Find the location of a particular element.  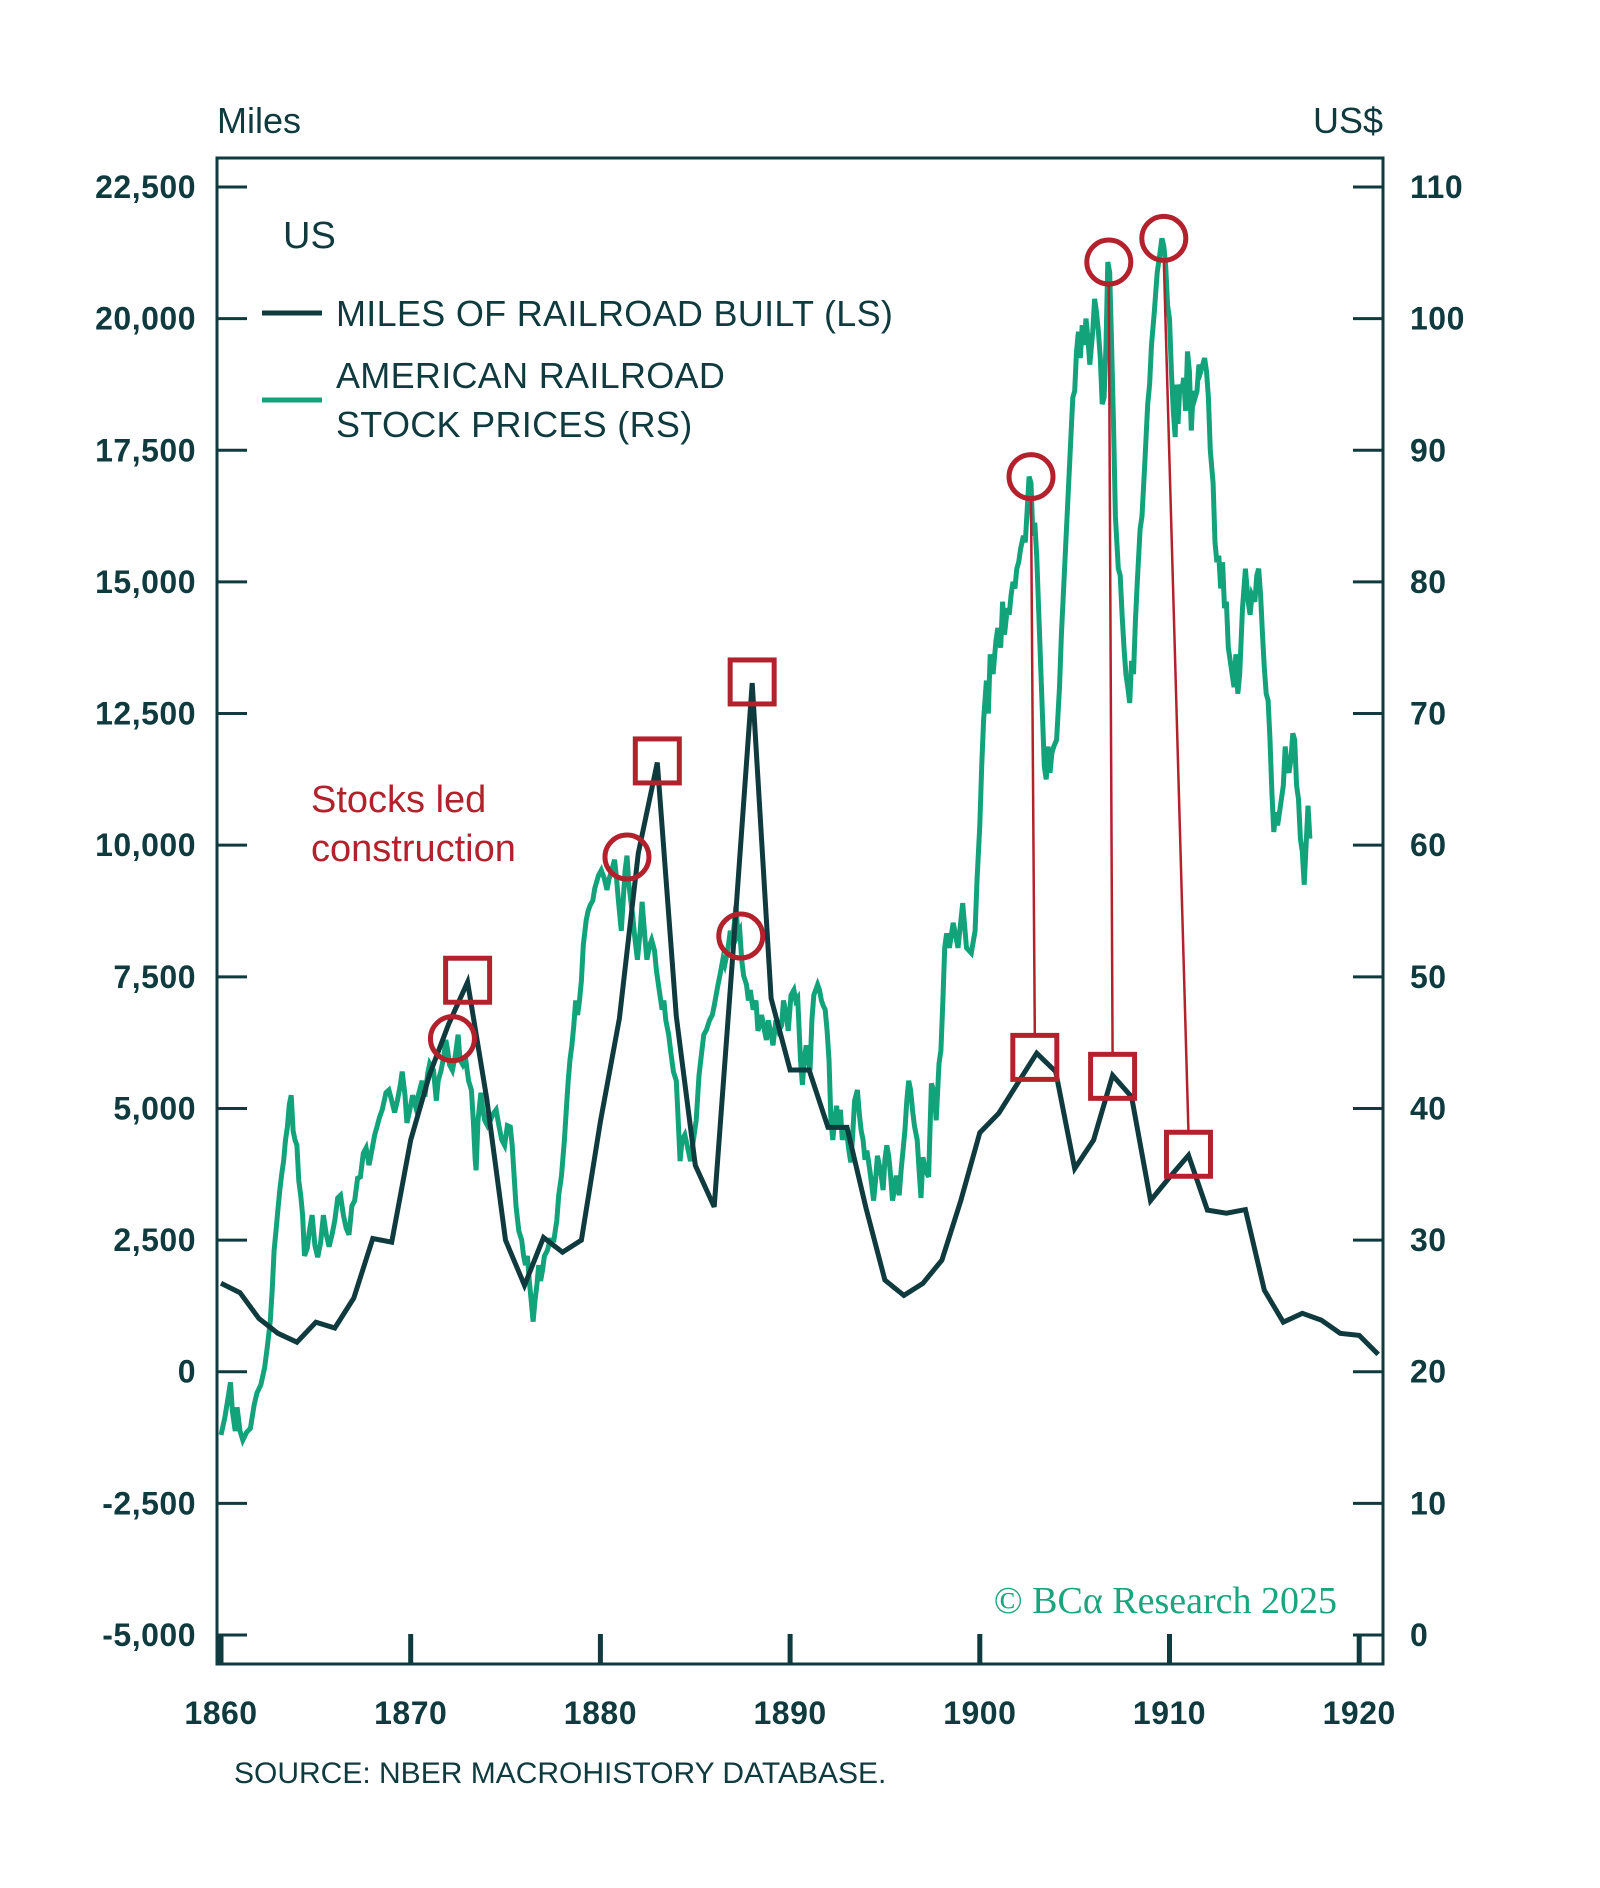

right-axis-title: US$ is located at coordinates (1348, 120).